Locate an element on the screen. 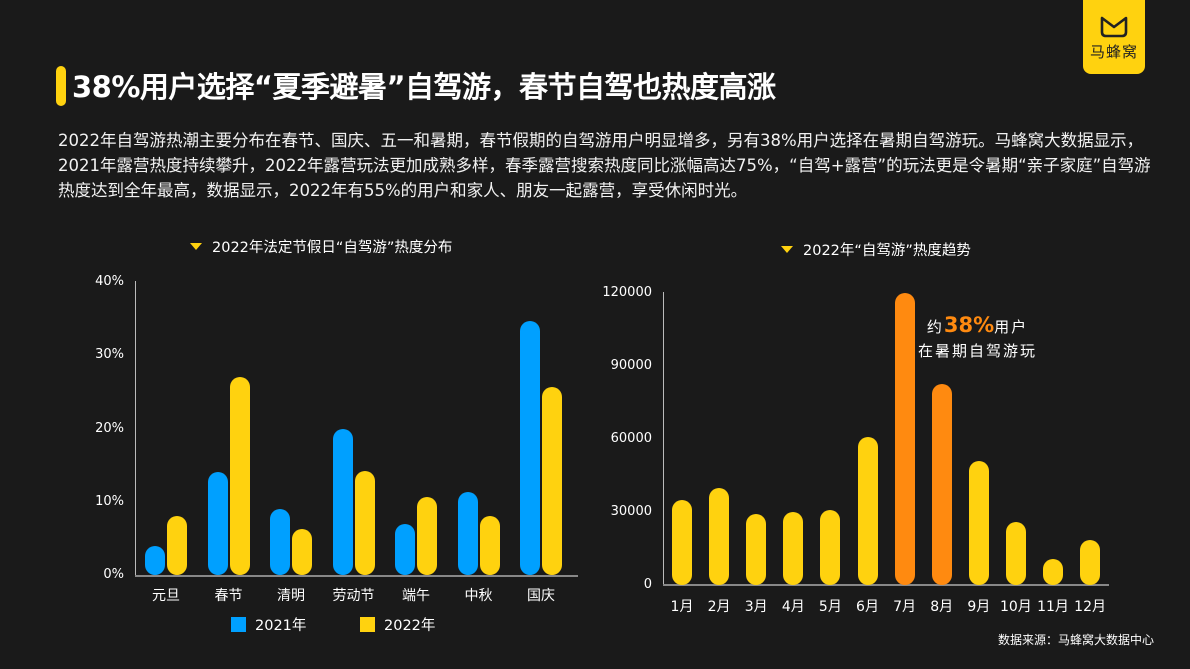  y-tick-label: 120000 is located at coordinates (627, 292).